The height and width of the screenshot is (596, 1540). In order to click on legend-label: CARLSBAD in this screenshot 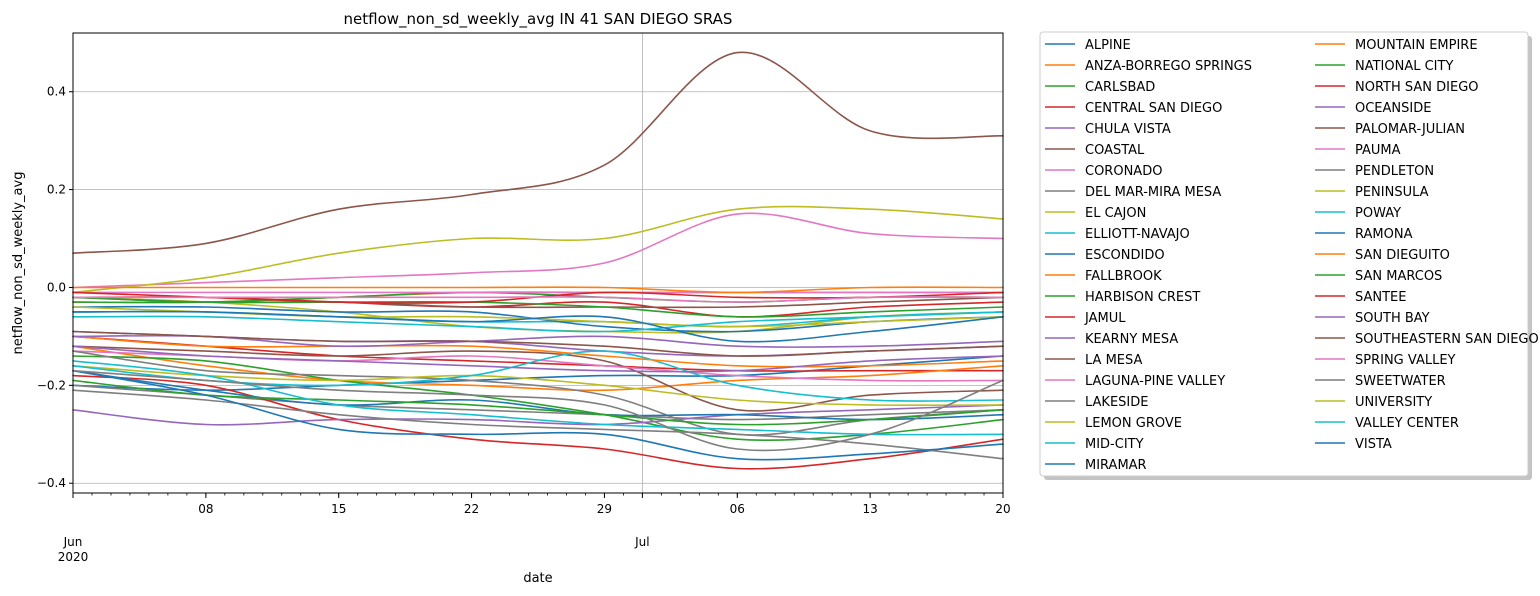, I will do `click(1120, 87)`.